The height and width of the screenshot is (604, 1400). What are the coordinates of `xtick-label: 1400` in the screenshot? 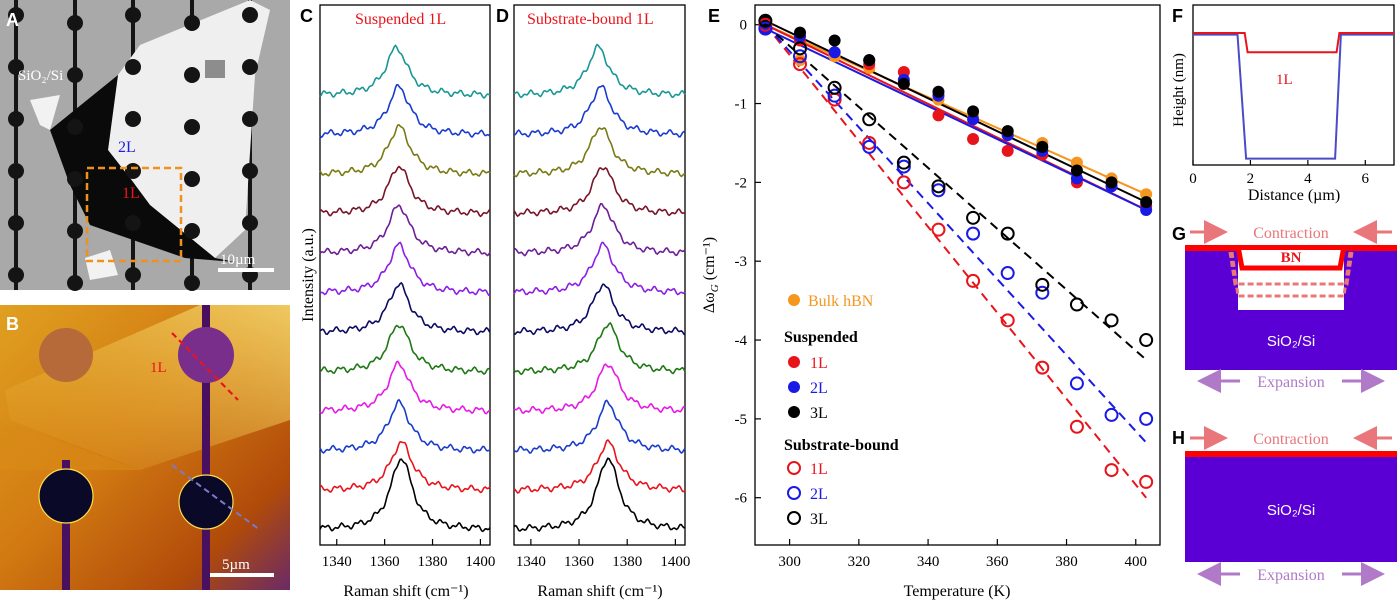 It's located at (480, 562).